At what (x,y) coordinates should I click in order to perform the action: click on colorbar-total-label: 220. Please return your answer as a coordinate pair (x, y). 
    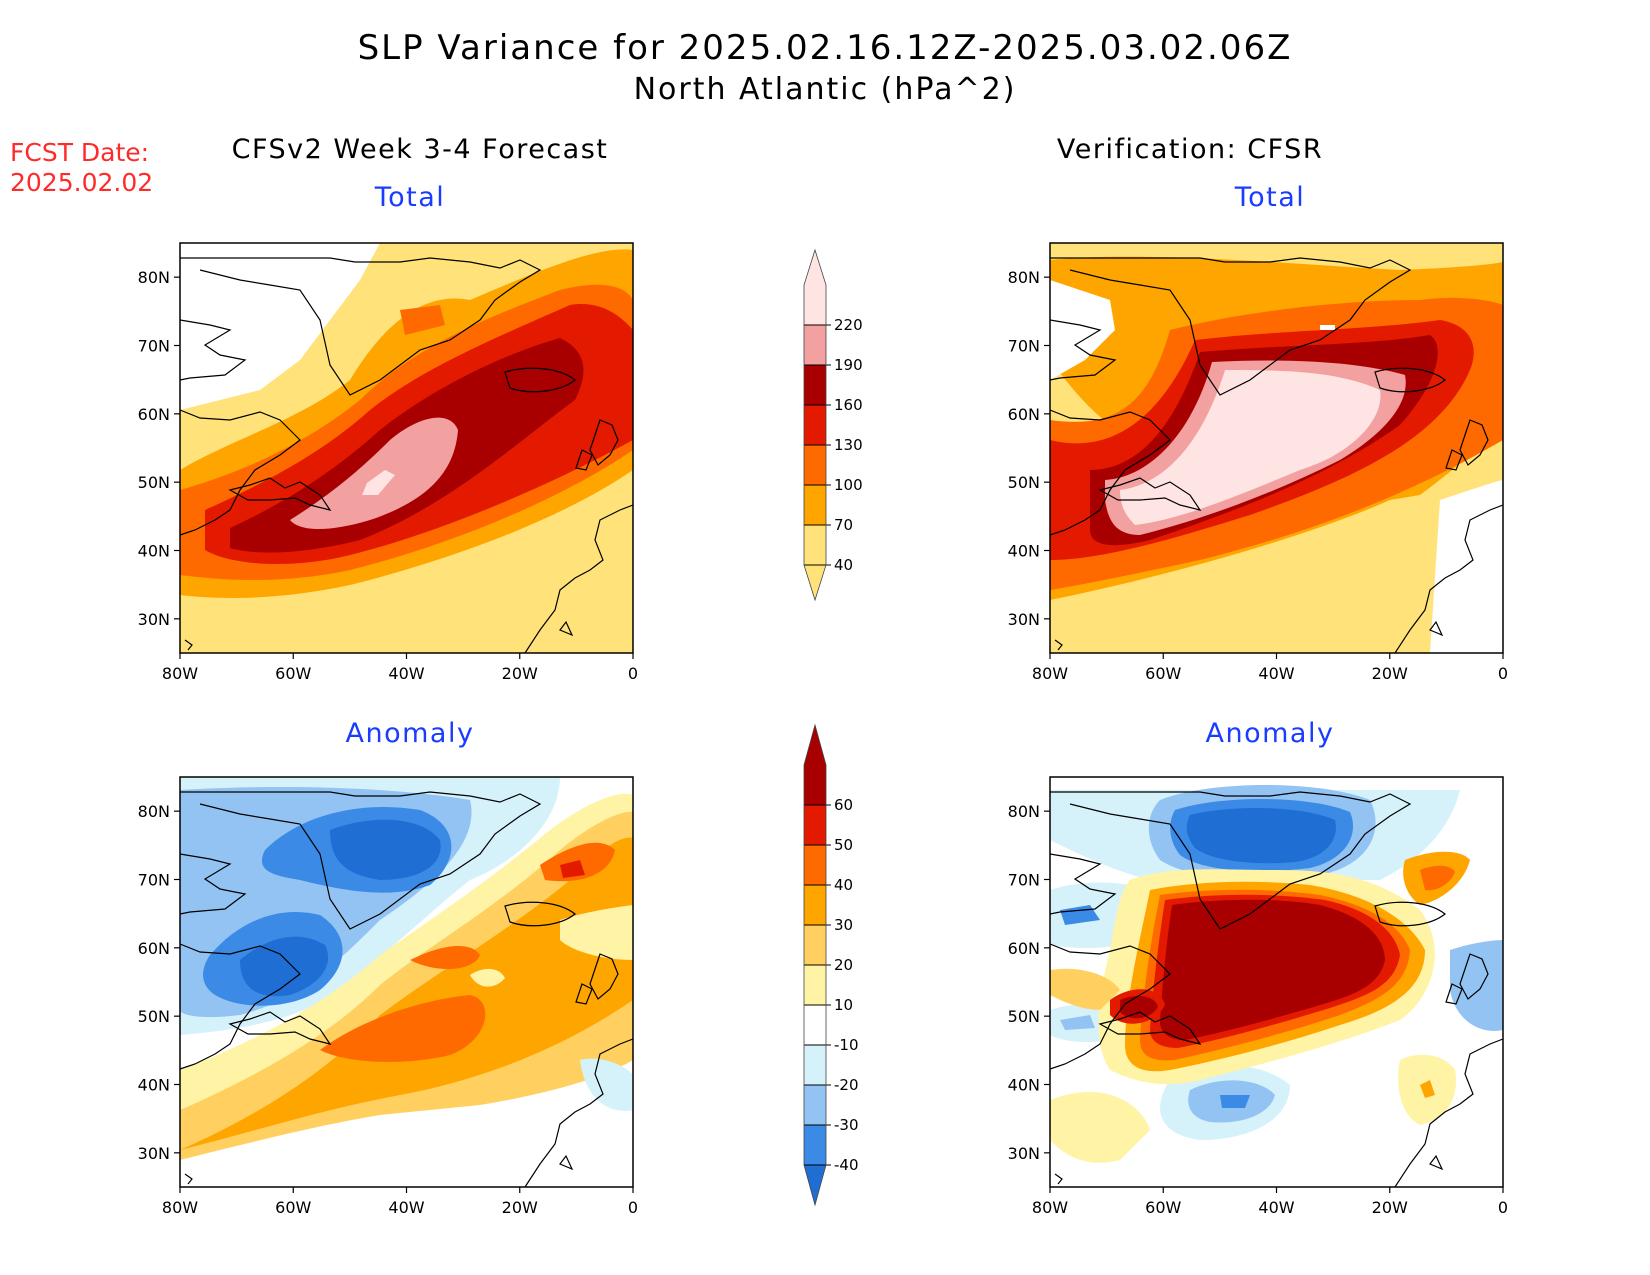
    Looking at the image, I should click on (848, 325).